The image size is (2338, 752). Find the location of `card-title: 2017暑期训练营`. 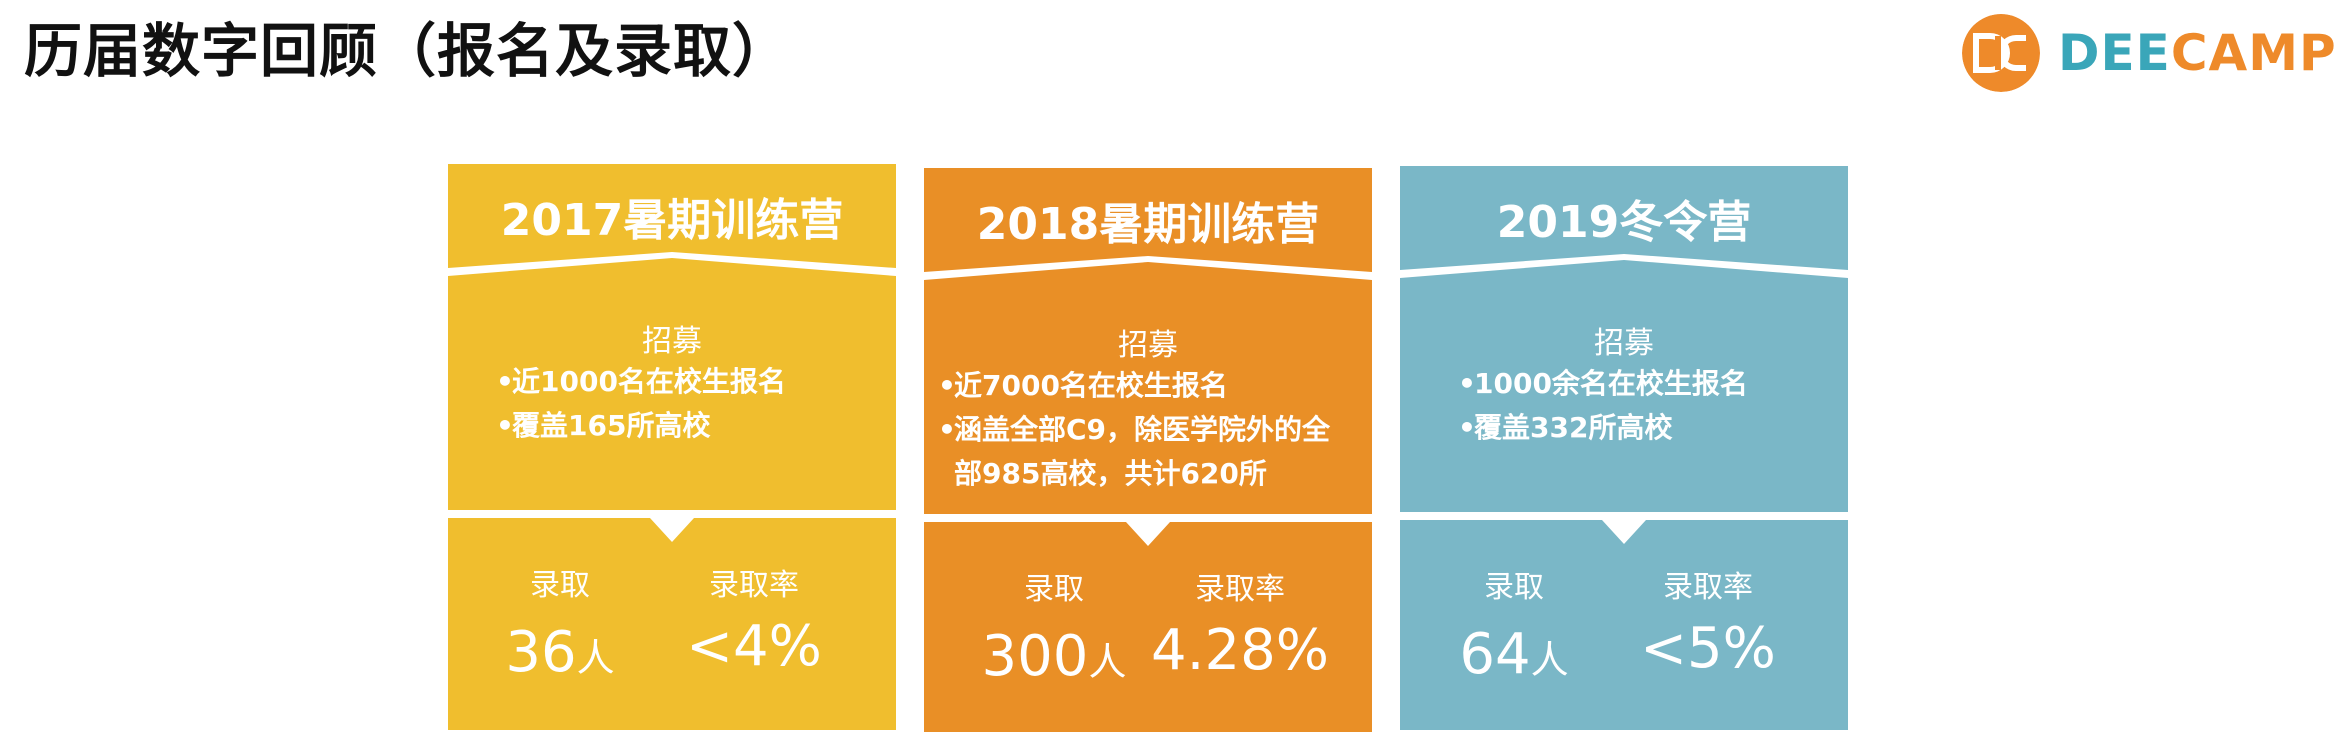

card-title: 2017暑期训练营 is located at coordinates (672, 220).